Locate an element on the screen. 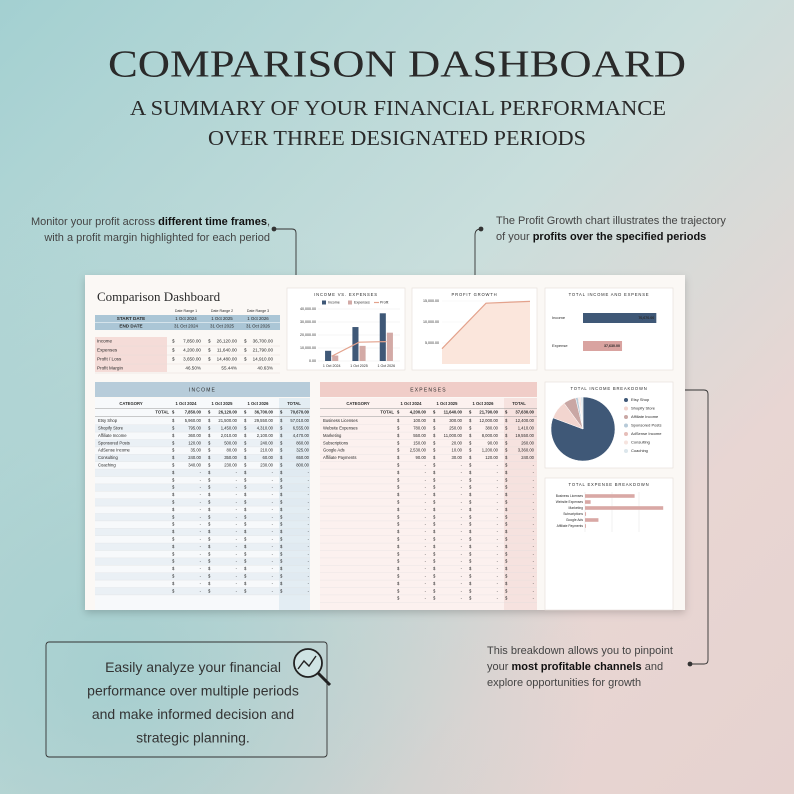  x-tick-label: 1 Oct 2024 is located at coordinates (332, 366).